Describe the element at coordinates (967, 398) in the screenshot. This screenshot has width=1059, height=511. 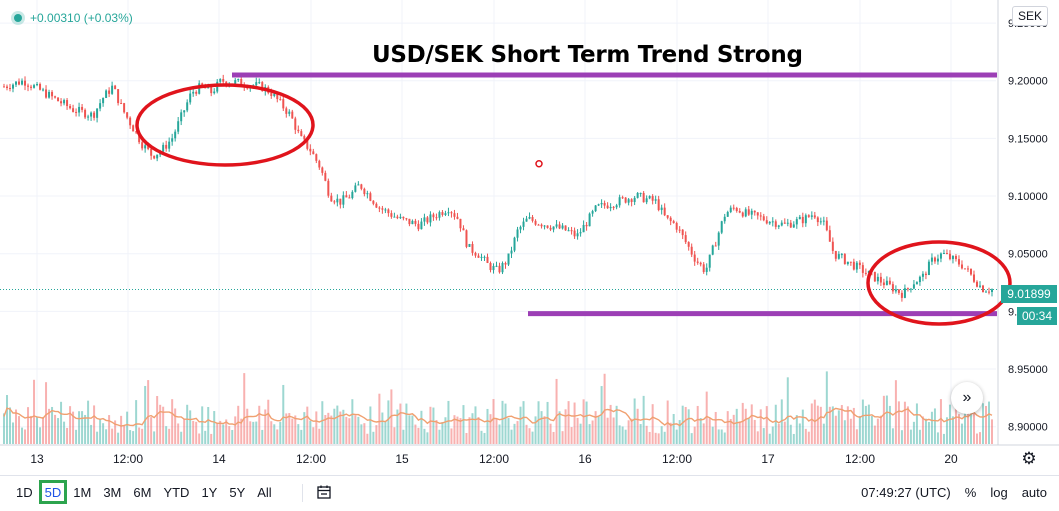
I see `scroll-to-realtime-button: »` at that location.